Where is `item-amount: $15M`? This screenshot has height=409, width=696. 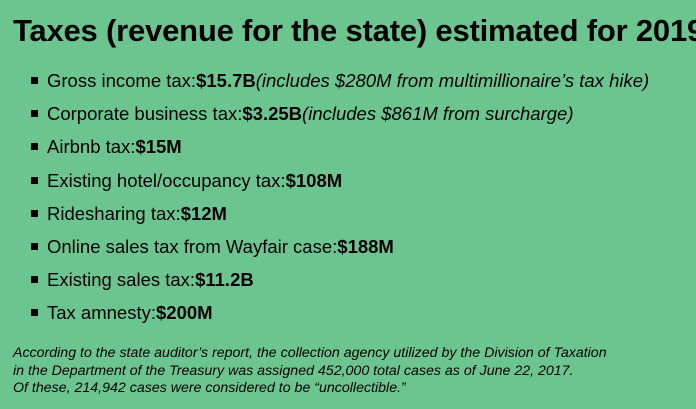
item-amount: $15M is located at coordinates (158, 147).